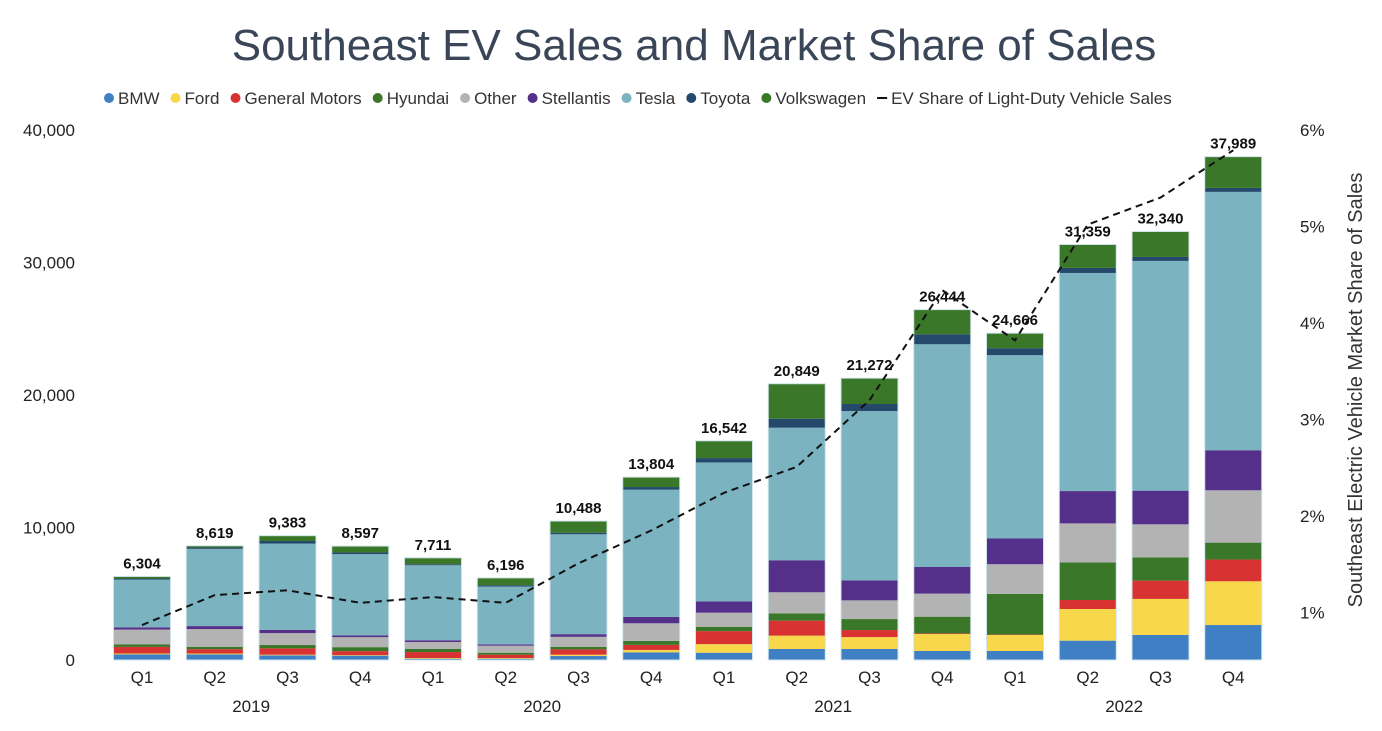  I want to click on legend-label: Ford, so click(202, 98).